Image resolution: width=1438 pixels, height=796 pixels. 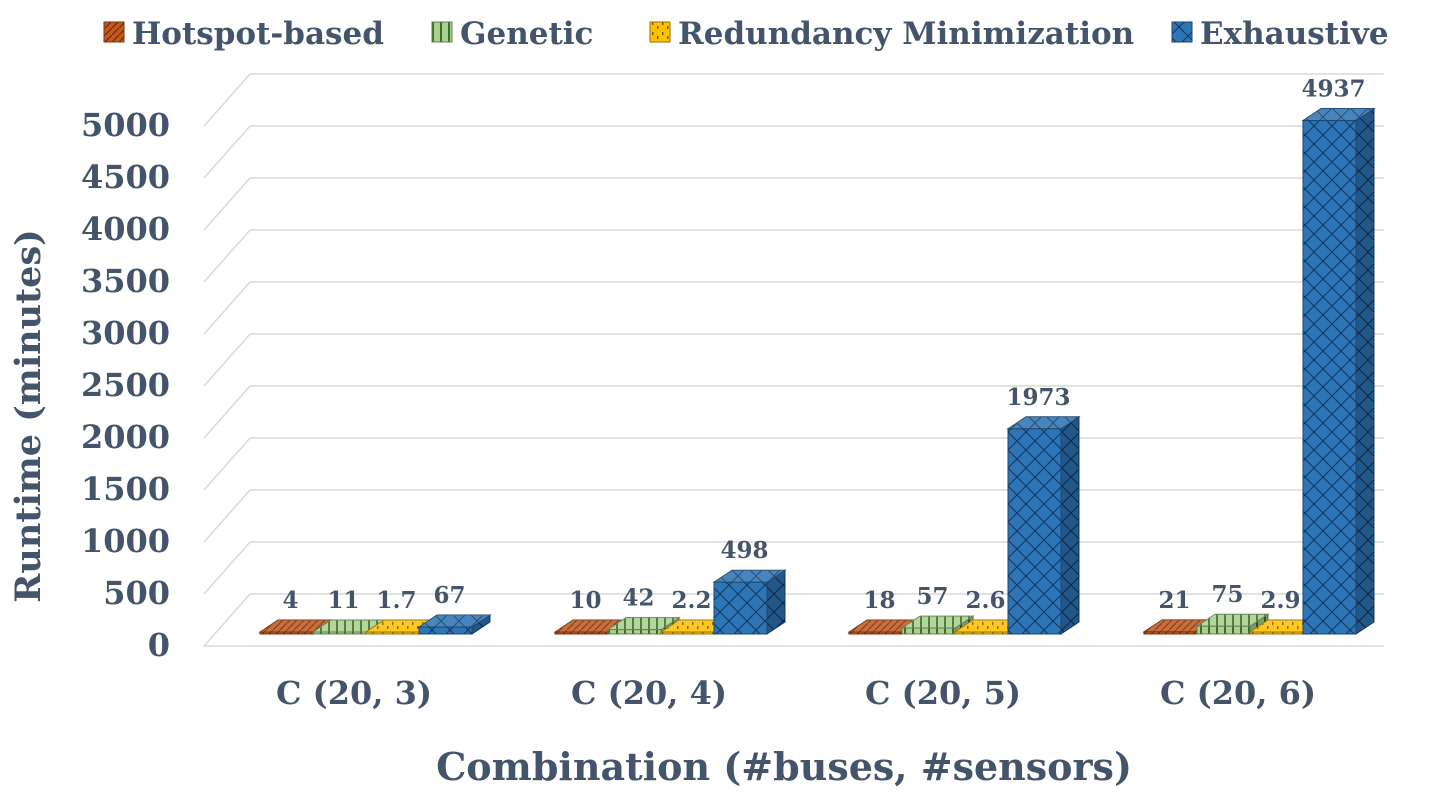 What do you see at coordinates (526, 34) in the screenshot?
I see `legend-label: Genetic` at bounding box center [526, 34].